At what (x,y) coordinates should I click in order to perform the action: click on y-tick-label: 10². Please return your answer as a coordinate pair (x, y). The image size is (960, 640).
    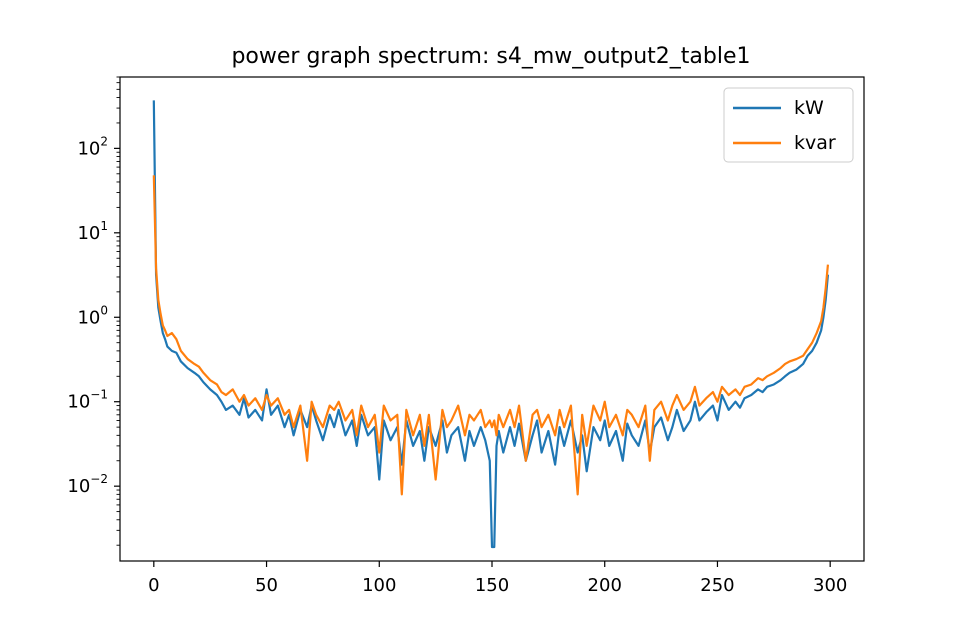
    Looking at the image, I should click on (92, 146).